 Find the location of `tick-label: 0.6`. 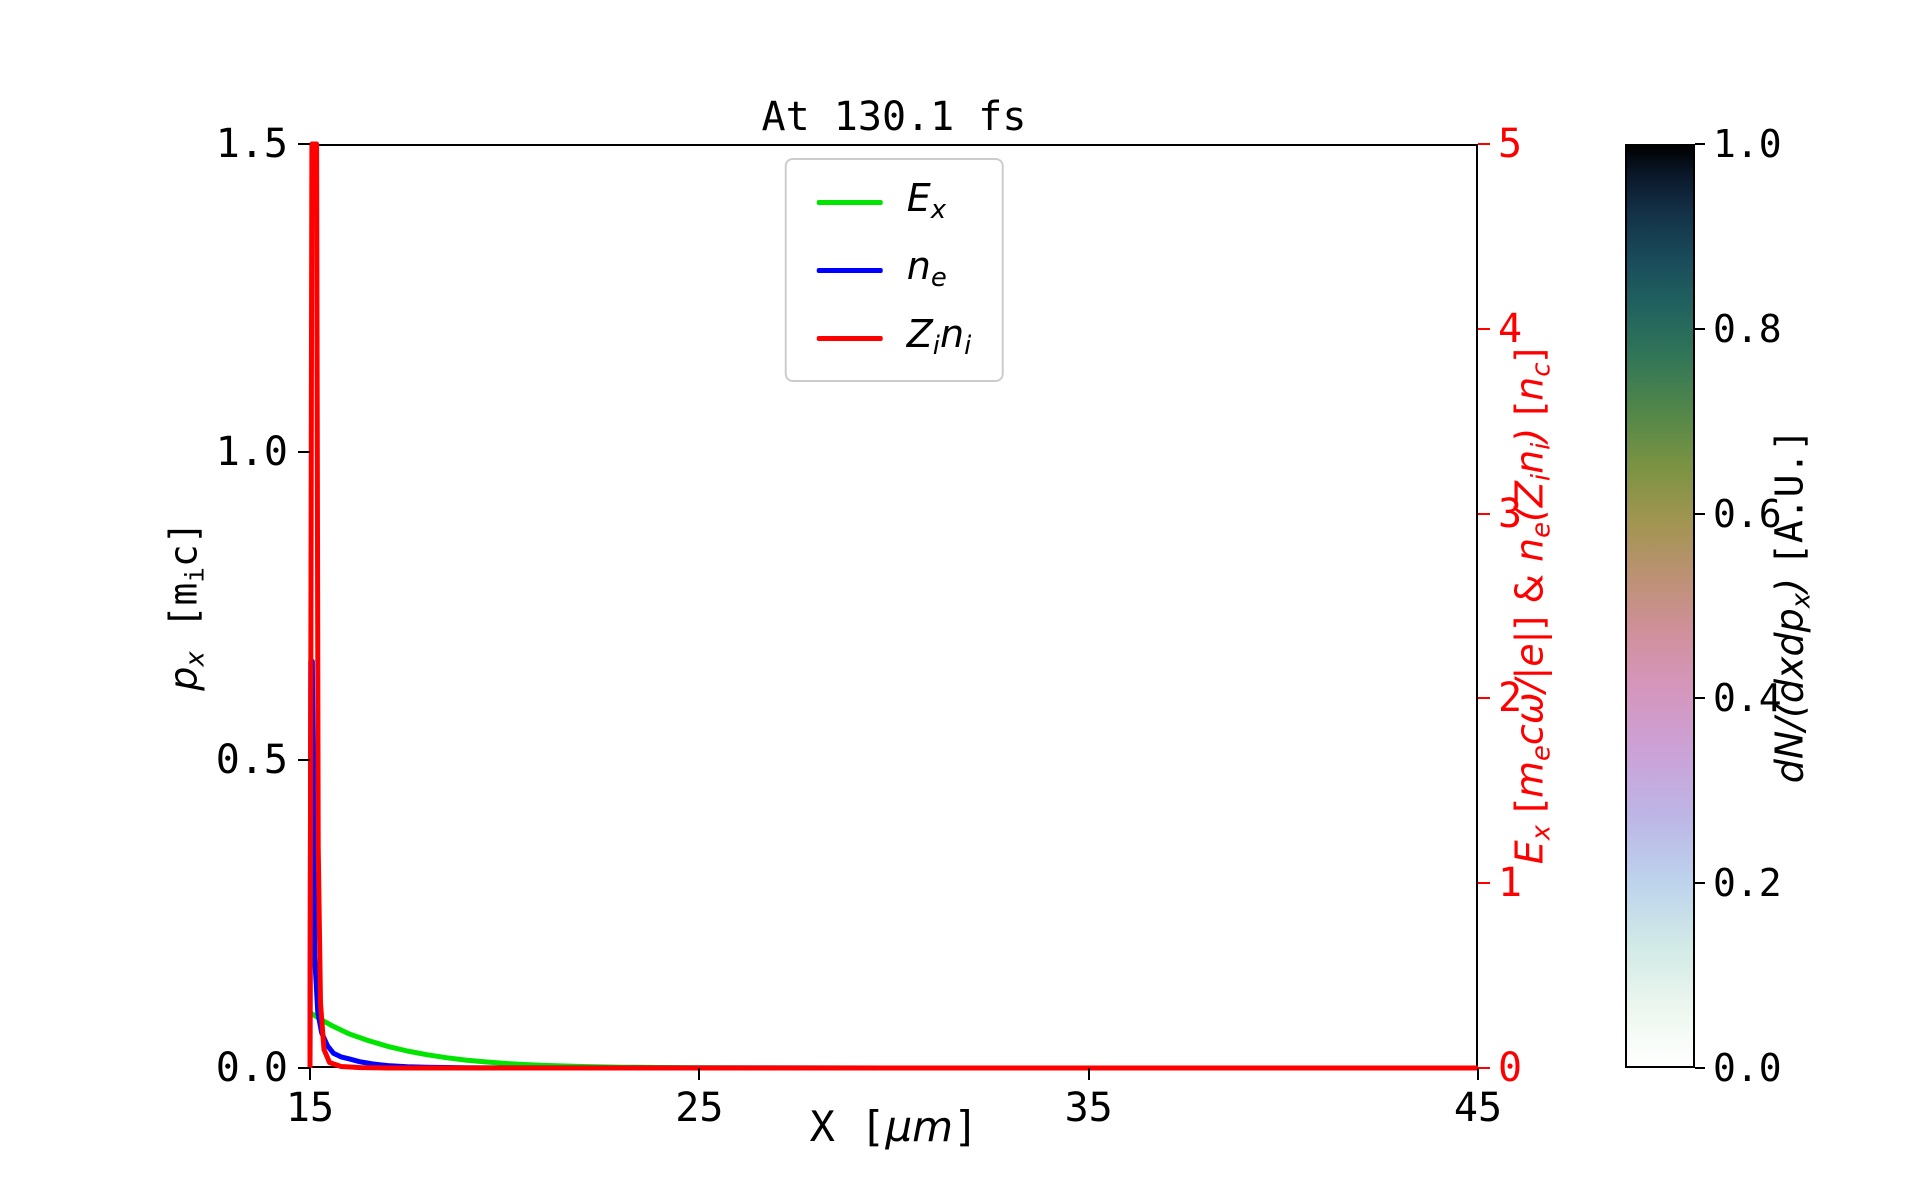

tick-label: 0.6 is located at coordinates (1747, 513).